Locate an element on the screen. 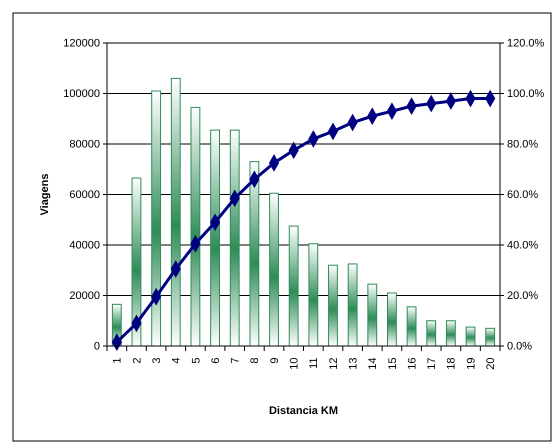 The image size is (553, 443). y-tick-label: 40000 is located at coordinates (84, 246).